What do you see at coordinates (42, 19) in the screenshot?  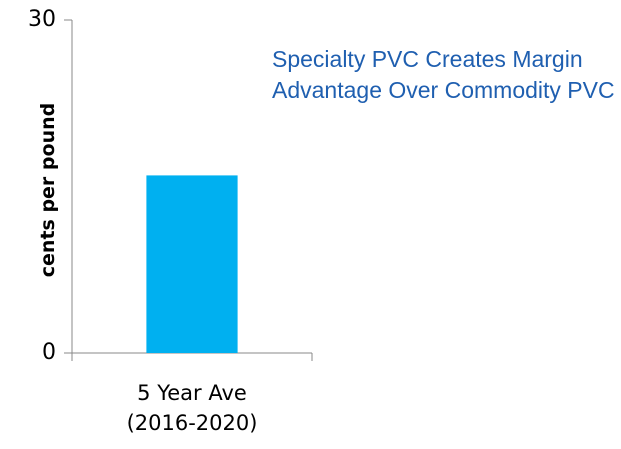 I see `y-tick-label: 30` at bounding box center [42, 19].